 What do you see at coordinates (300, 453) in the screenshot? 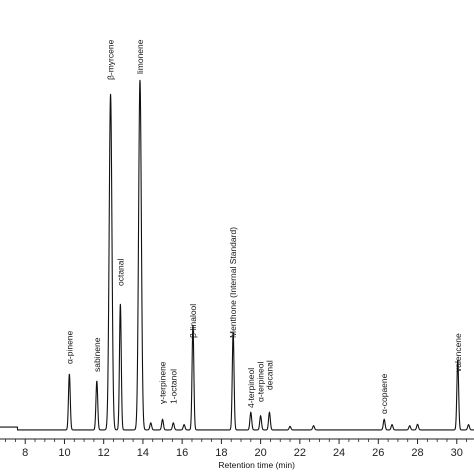
I see `x-tick-label: 22` at bounding box center [300, 453].